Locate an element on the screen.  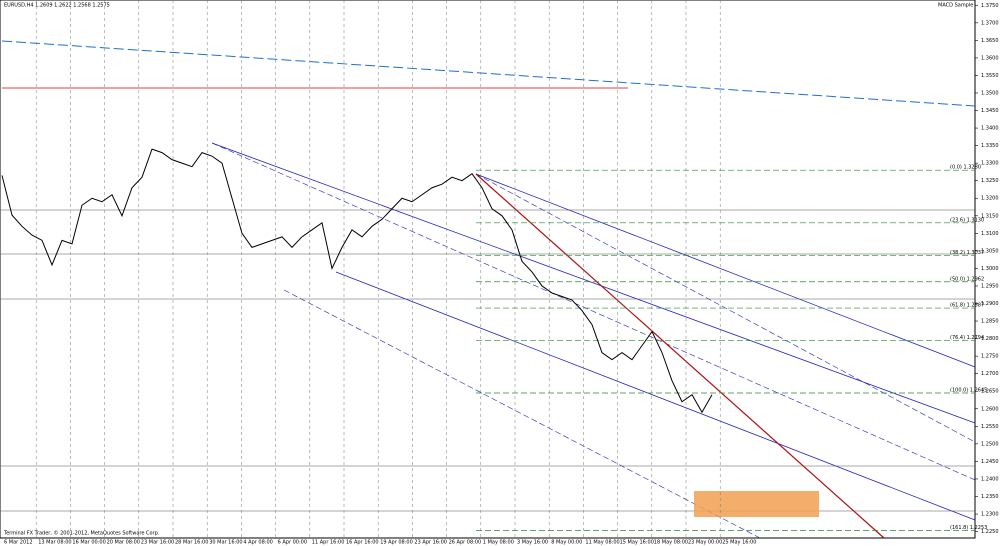
y-tick-label: 1.2300 is located at coordinates (990, 515).